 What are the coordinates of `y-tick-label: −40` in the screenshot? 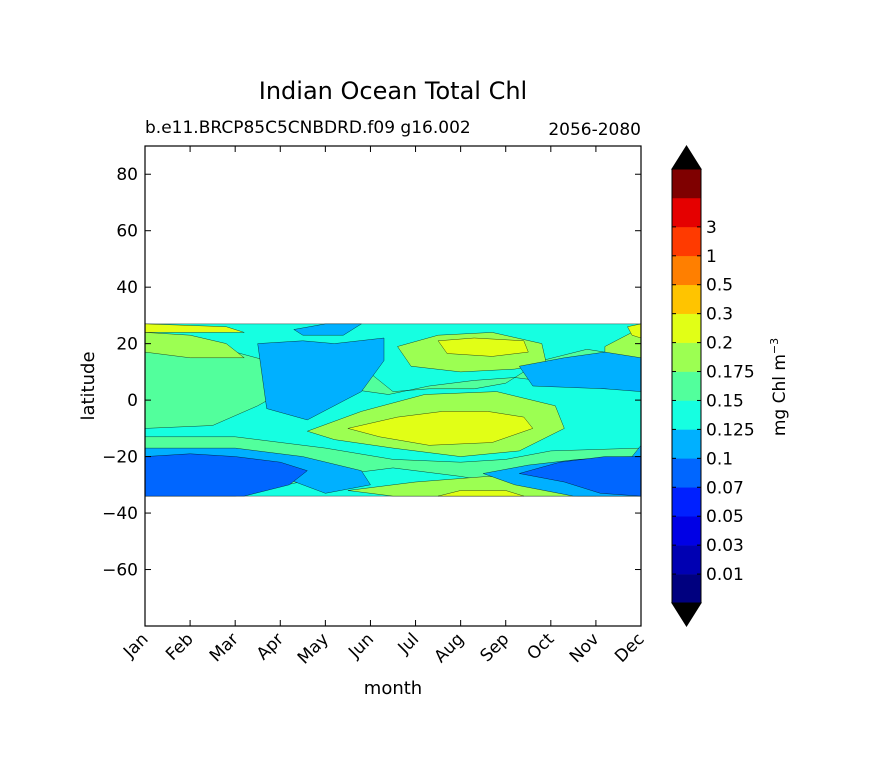 It's located at (120, 514).